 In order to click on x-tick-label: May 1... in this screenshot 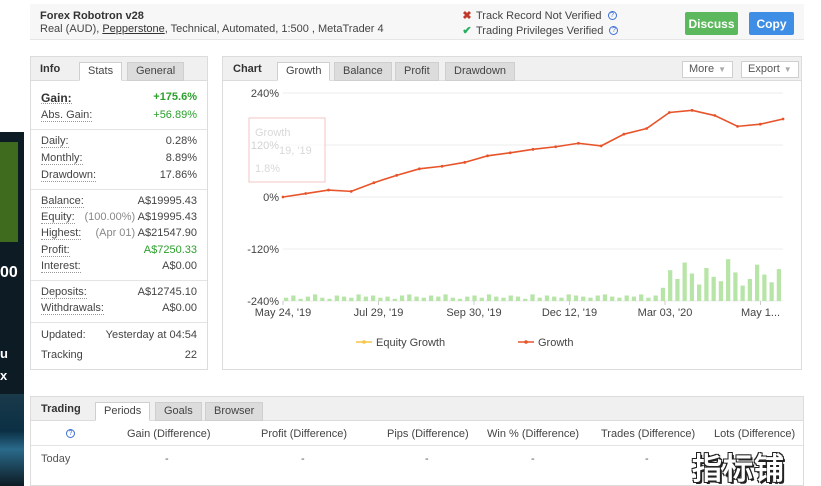, I will do `click(760, 313)`.